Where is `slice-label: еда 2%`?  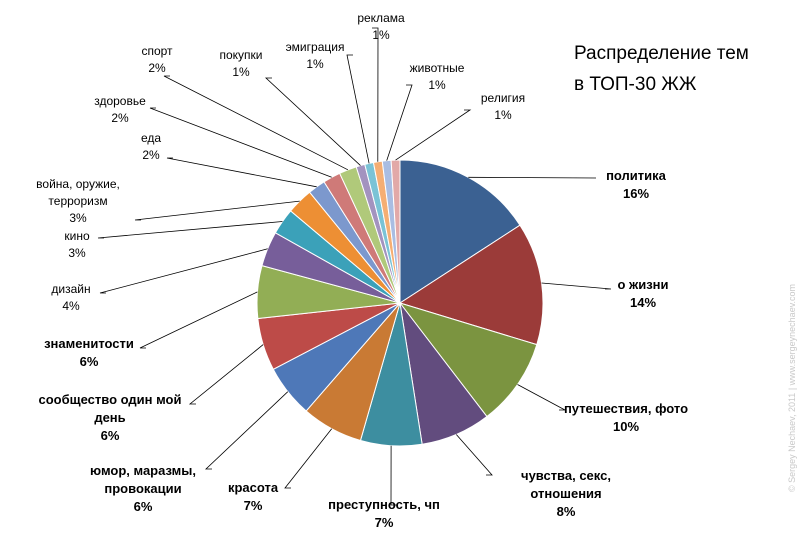 slice-label: еда 2% is located at coordinates (151, 146).